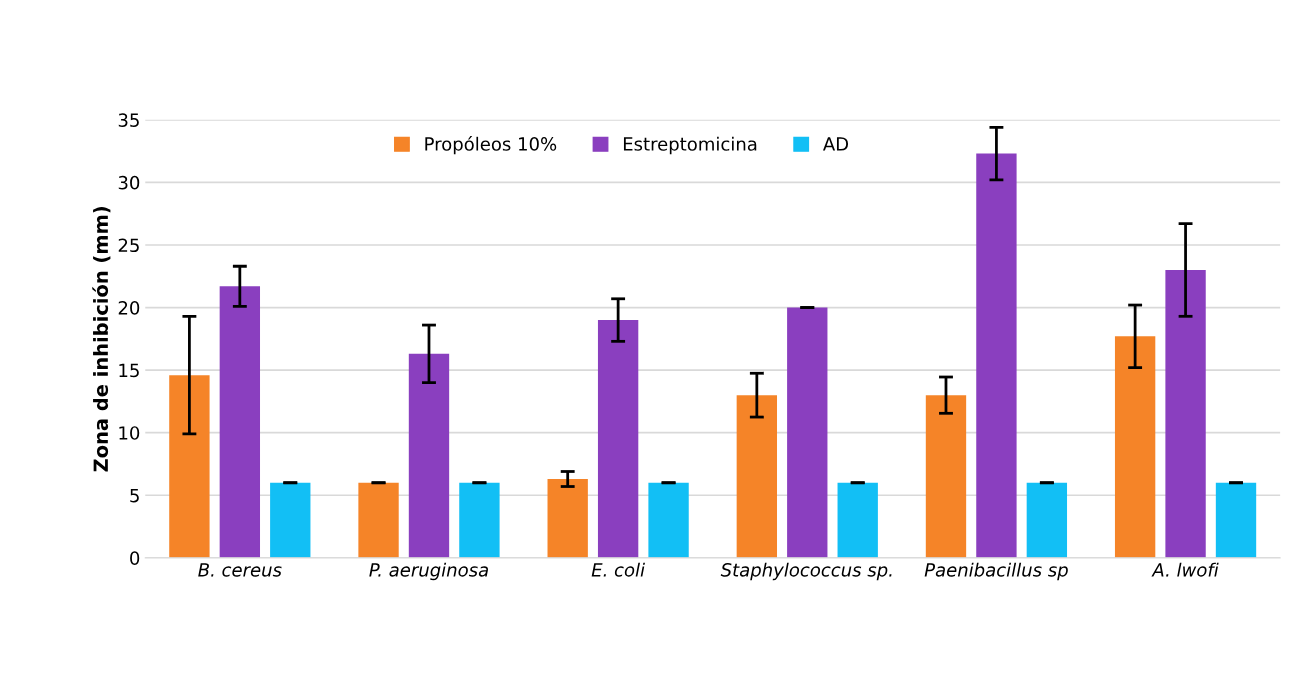 The height and width of the screenshot is (677, 1297). What do you see at coordinates (128, 245) in the screenshot?
I see `y-tick-label: 25` at bounding box center [128, 245].